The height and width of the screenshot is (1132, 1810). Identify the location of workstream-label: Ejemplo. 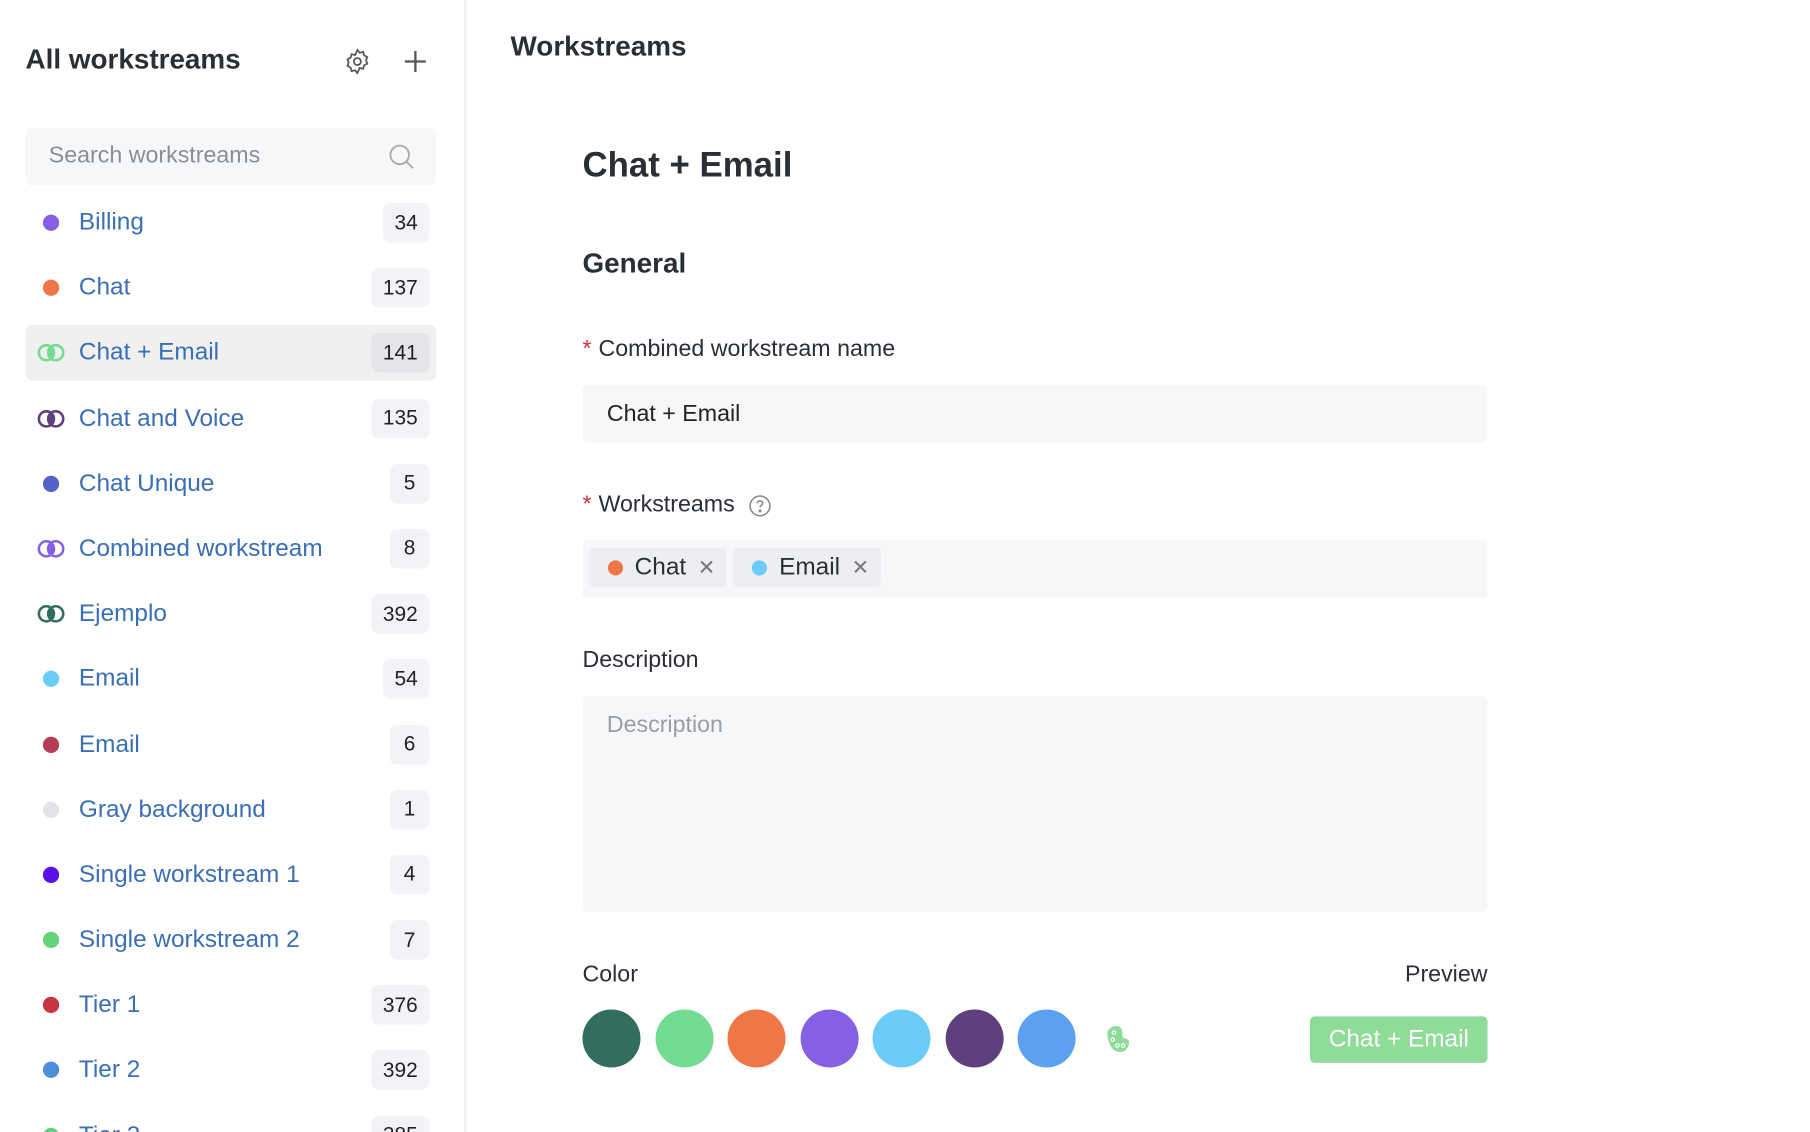
(122, 613).